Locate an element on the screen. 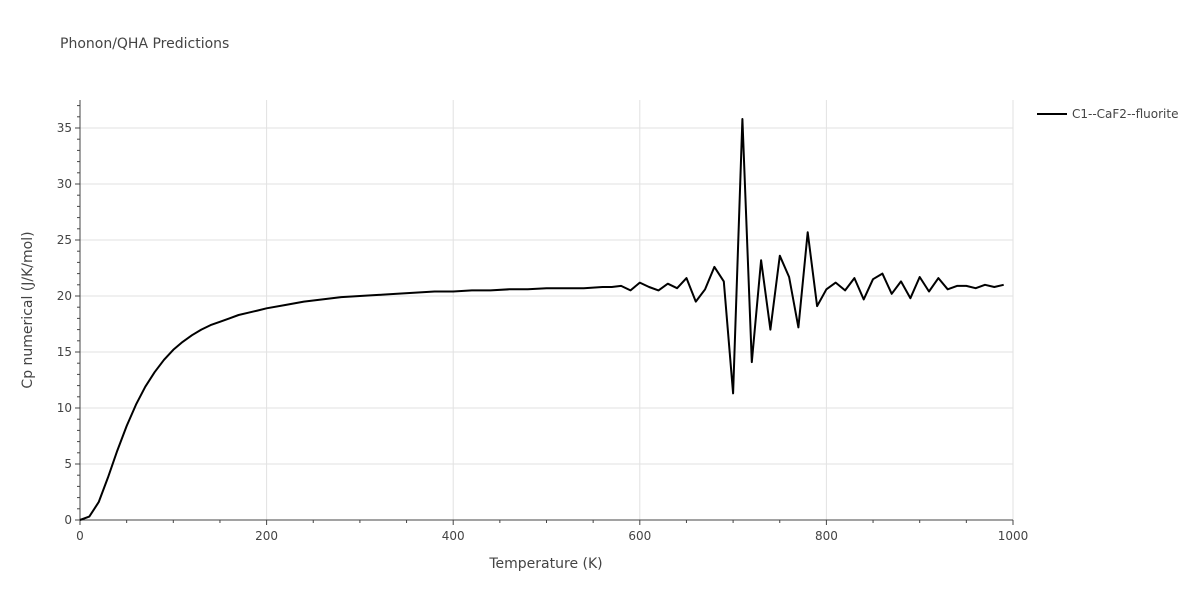  y-axis-label: Cp numerical (J/K/mol) is located at coordinates (28, 309).